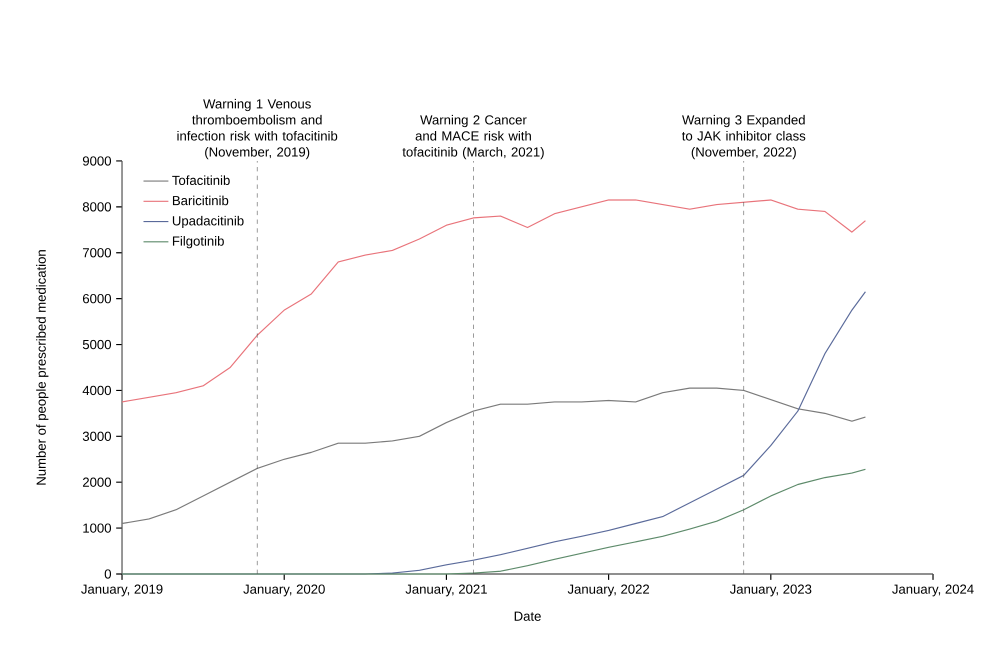  Describe the element at coordinates (771, 590) in the screenshot. I see `x-tick-label: January, 2023` at that location.